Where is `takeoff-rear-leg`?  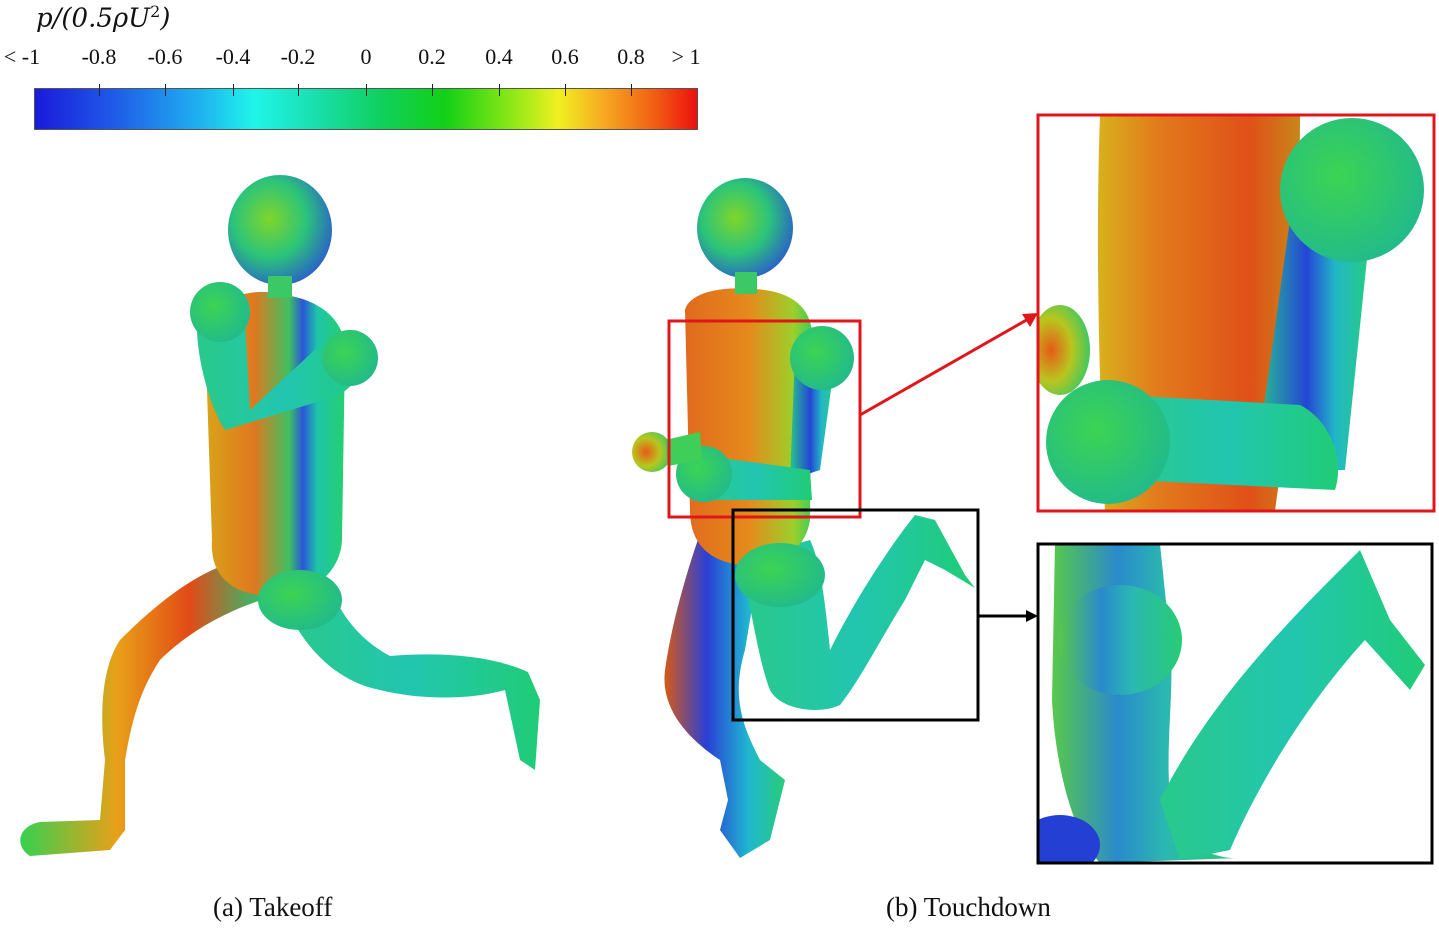 takeoff-rear-leg is located at coordinates (141, 708).